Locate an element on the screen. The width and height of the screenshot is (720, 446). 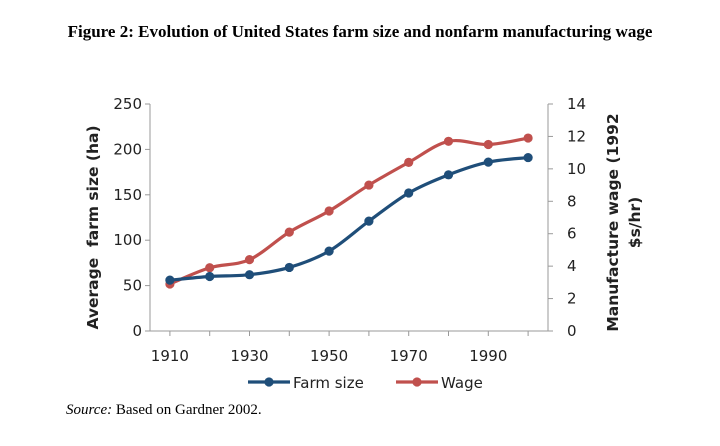
source-label: Source: is located at coordinates (89, 410).